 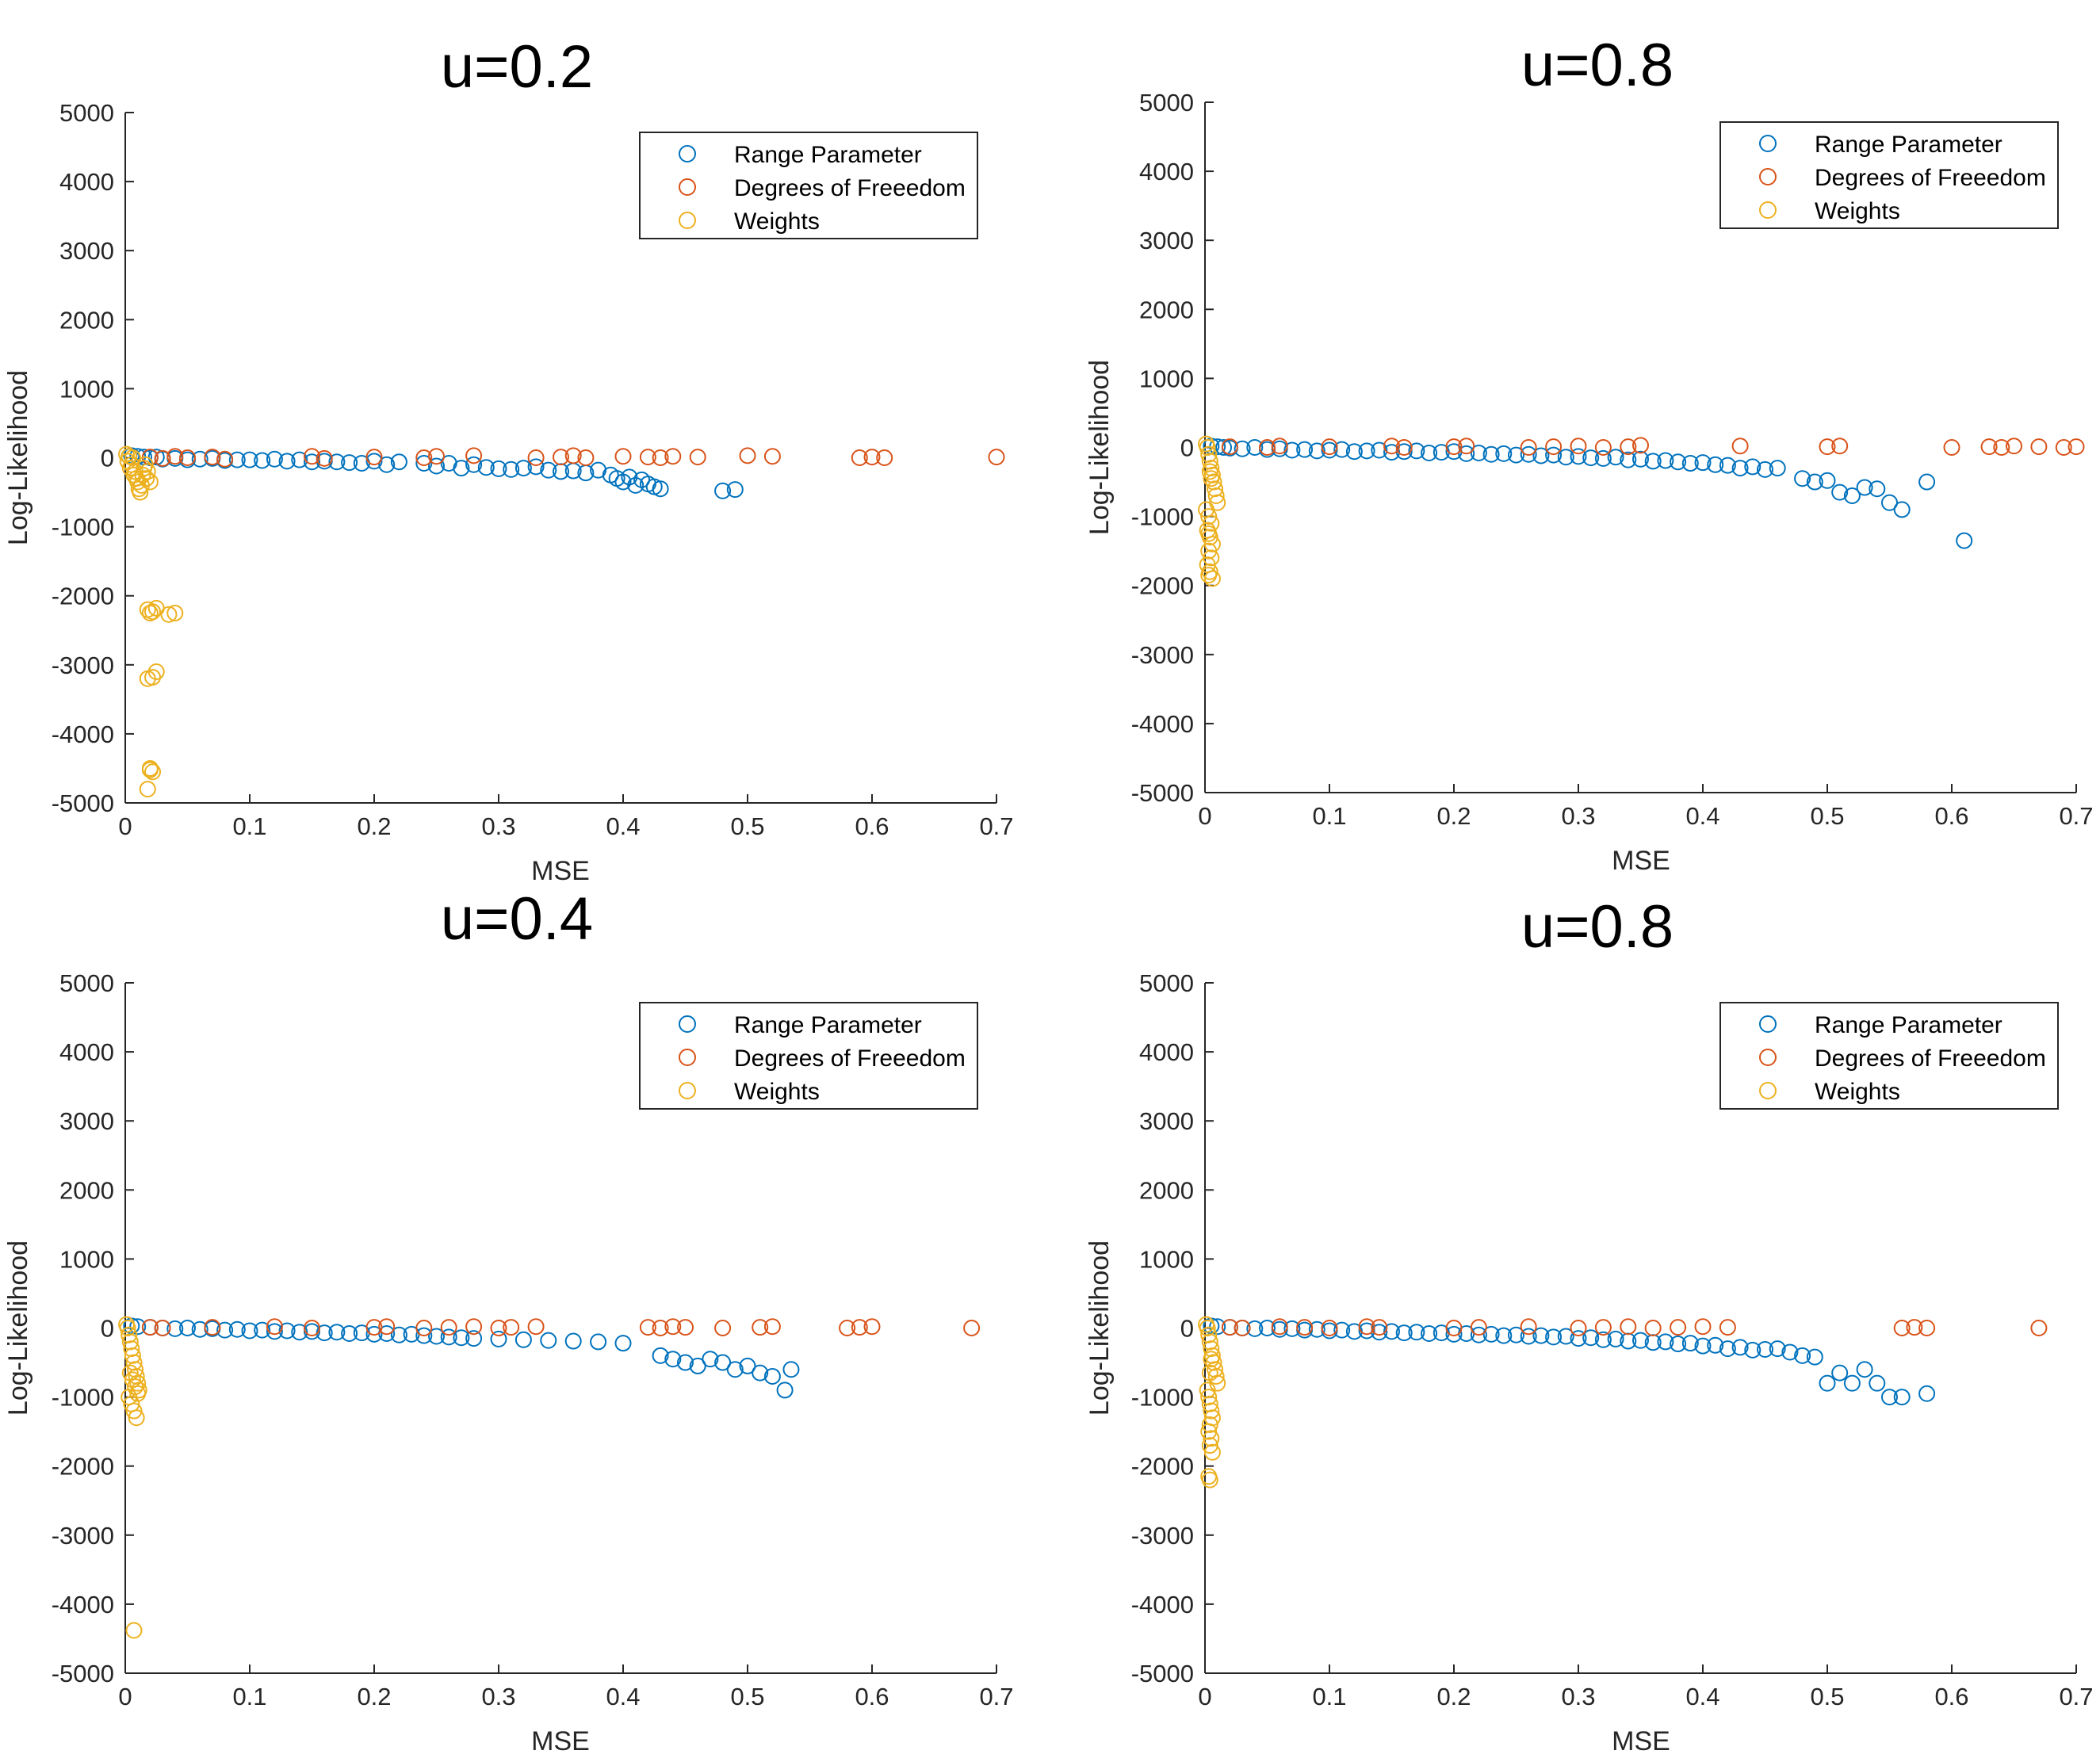 What do you see at coordinates (151, 621) in the screenshot?
I see `series-weights` at bounding box center [151, 621].